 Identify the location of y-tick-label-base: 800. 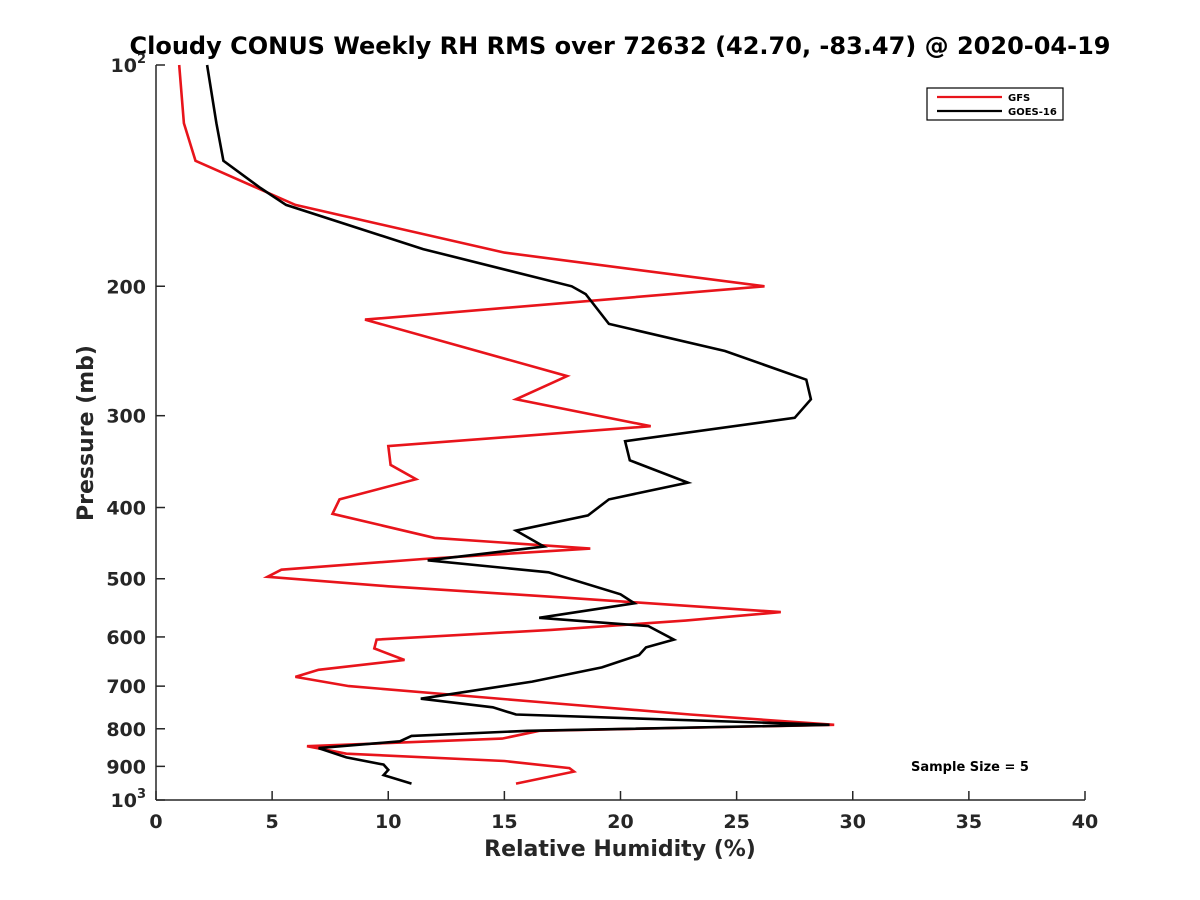
(126, 730).